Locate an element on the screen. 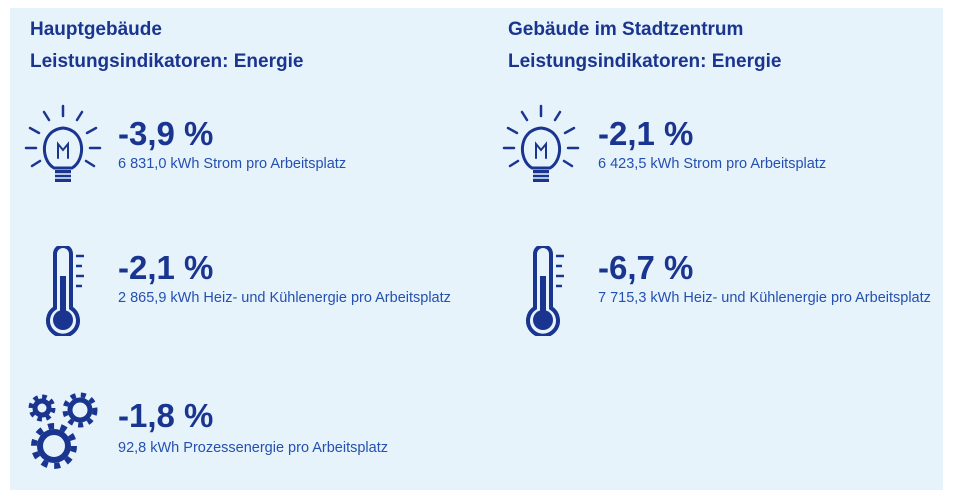 The width and height of the screenshot is (953, 499). column-title: Hauptgebäude is located at coordinates (96, 29).